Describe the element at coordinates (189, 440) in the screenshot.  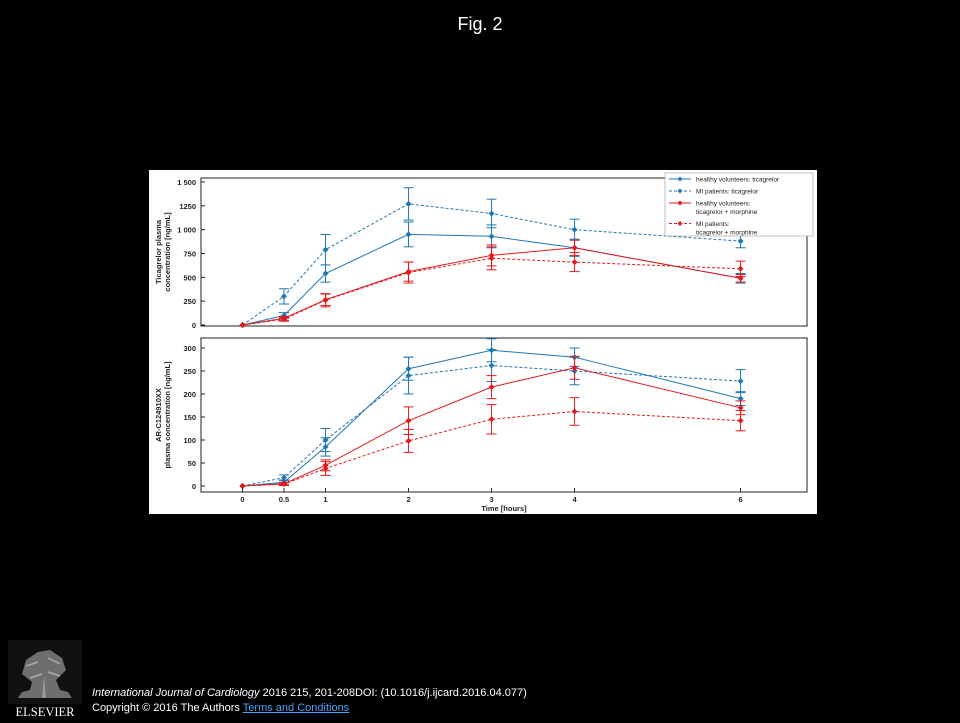
I see `y-tick-label: 100` at that location.